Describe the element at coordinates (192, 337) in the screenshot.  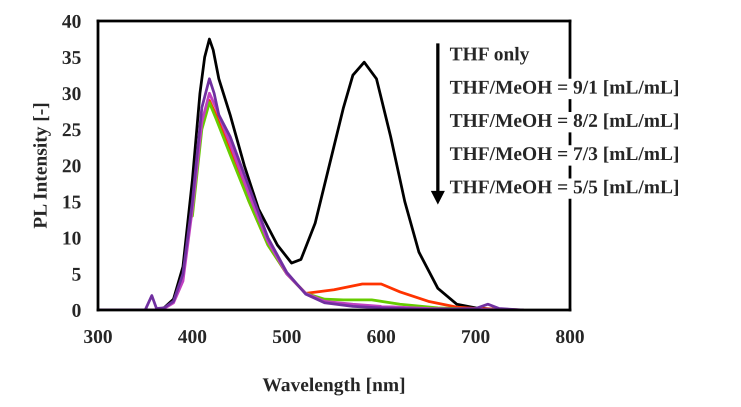
I see `x-tick-label: 400` at that location.